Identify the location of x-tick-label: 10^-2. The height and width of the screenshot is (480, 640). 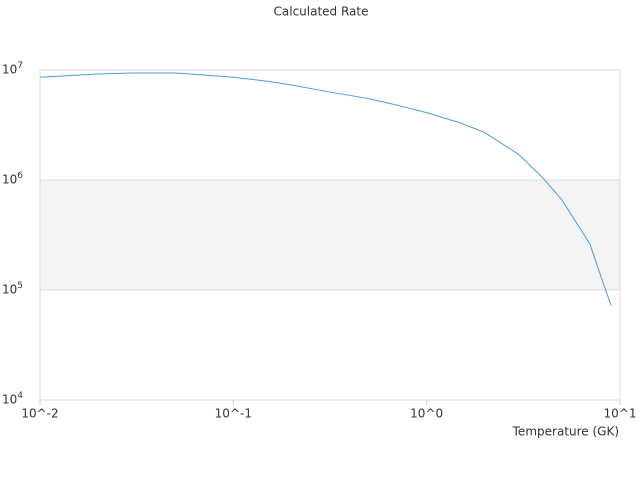
(39, 414).